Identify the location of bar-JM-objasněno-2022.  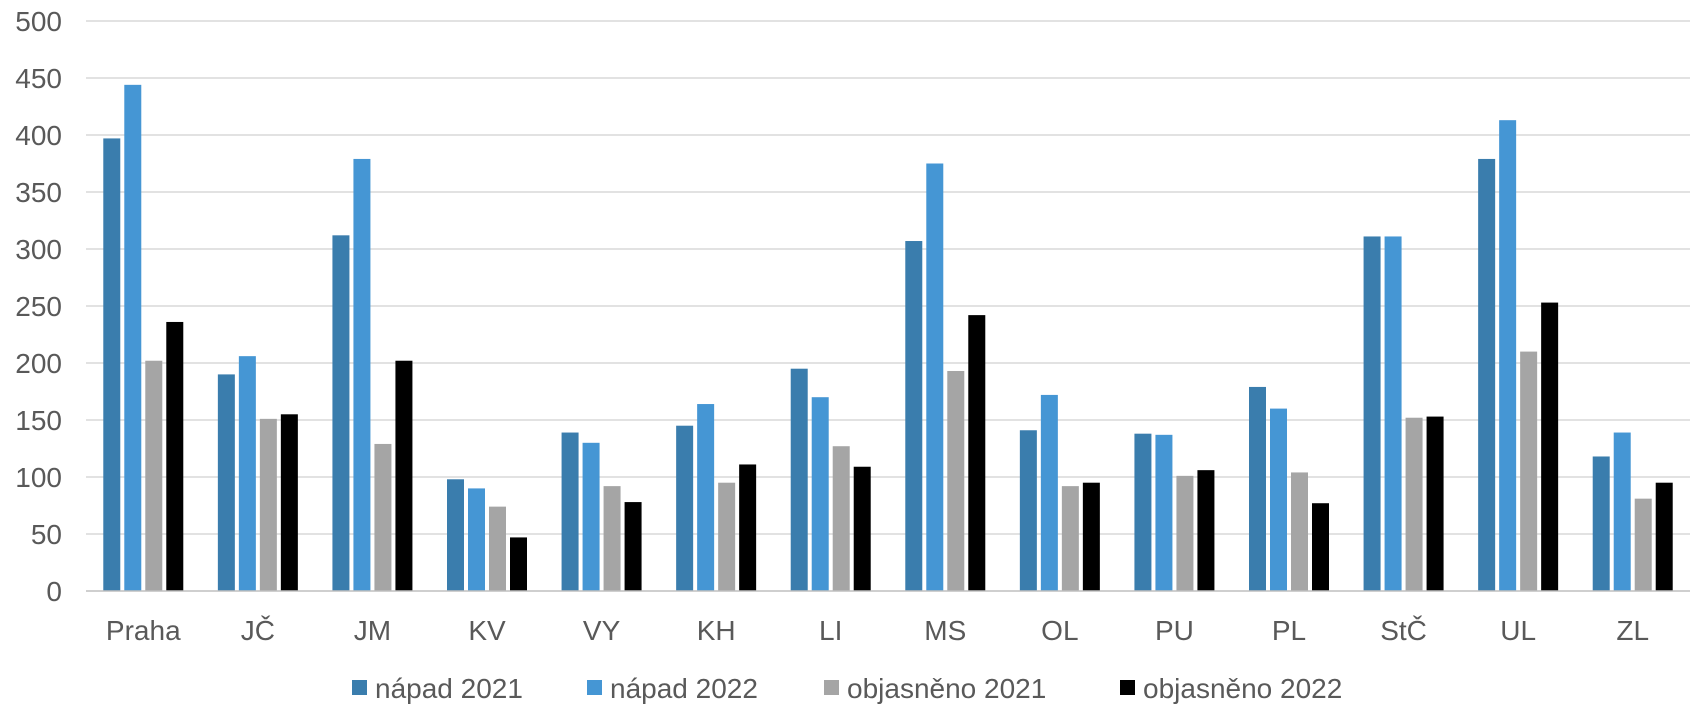
(403, 476).